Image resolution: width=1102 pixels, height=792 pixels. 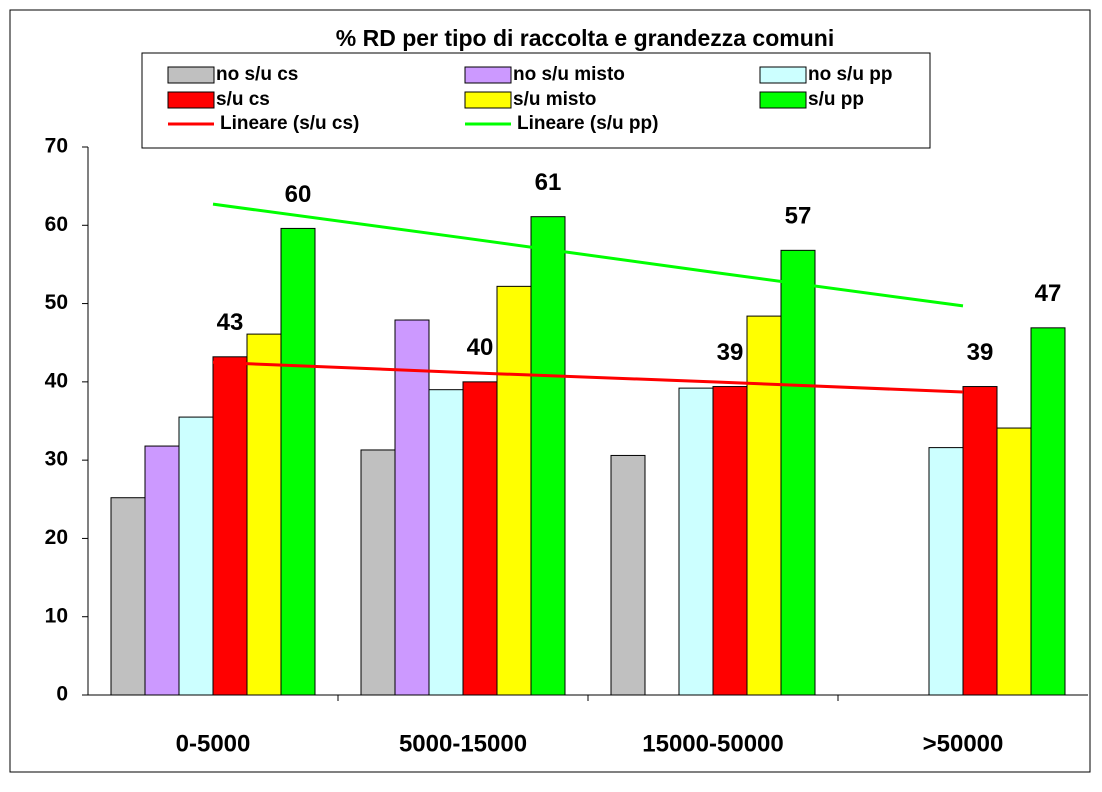 I want to click on y-tick-label: 70, so click(x=56, y=146).